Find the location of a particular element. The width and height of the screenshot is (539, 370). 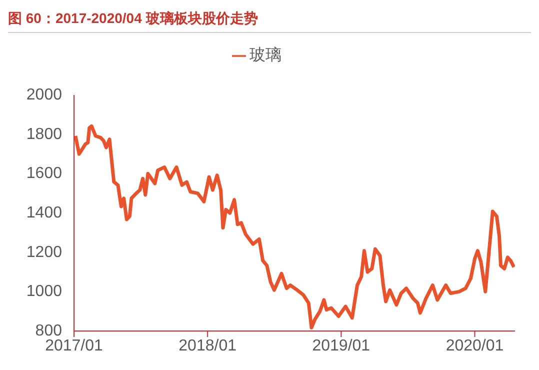

x-tick-label: 2018/01 is located at coordinates (207, 345).